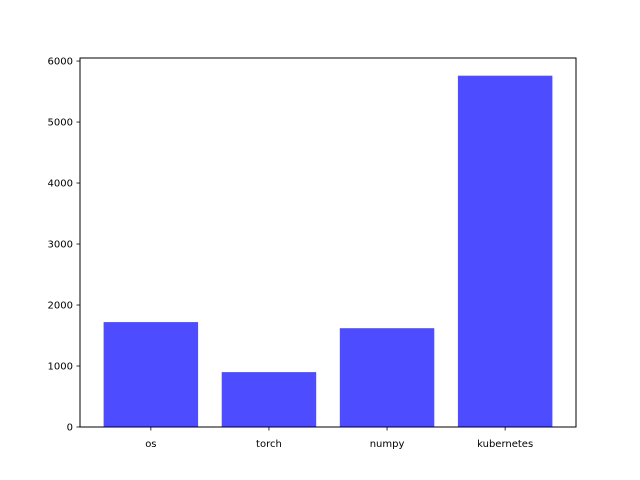  What do you see at coordinates (505, 251) in the screenshot?
I see `bar-kubernetes` at bounding box center [505, 251].